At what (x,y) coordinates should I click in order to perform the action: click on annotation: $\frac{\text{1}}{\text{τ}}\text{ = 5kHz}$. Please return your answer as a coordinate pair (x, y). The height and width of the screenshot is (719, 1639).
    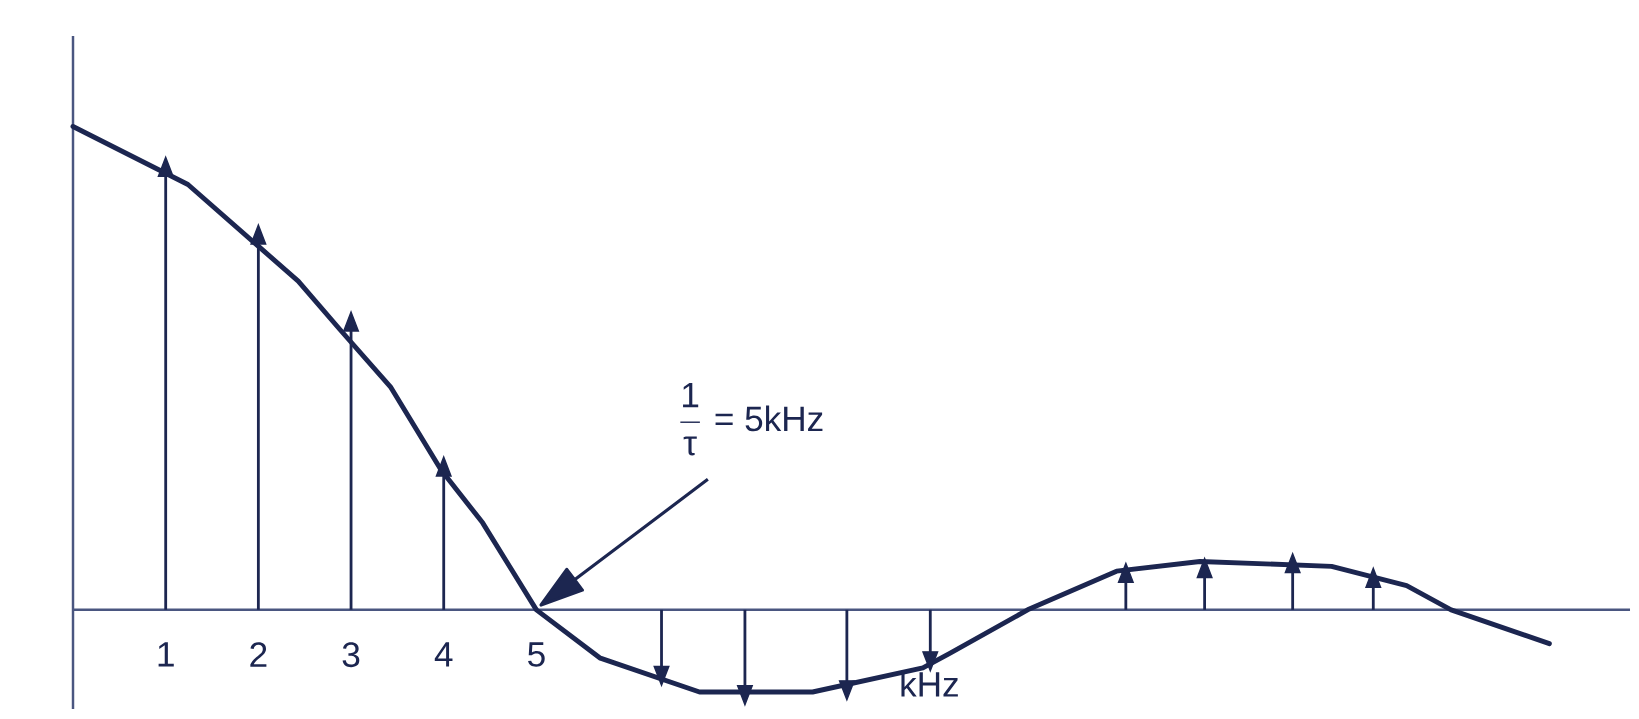
    Looking at the image, I should click on (751, 419).